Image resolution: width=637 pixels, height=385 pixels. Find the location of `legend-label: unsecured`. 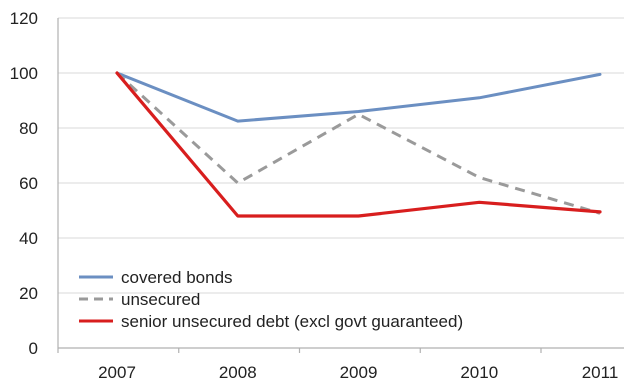

legend-label: unsecured is located at coordinates (160, 299).